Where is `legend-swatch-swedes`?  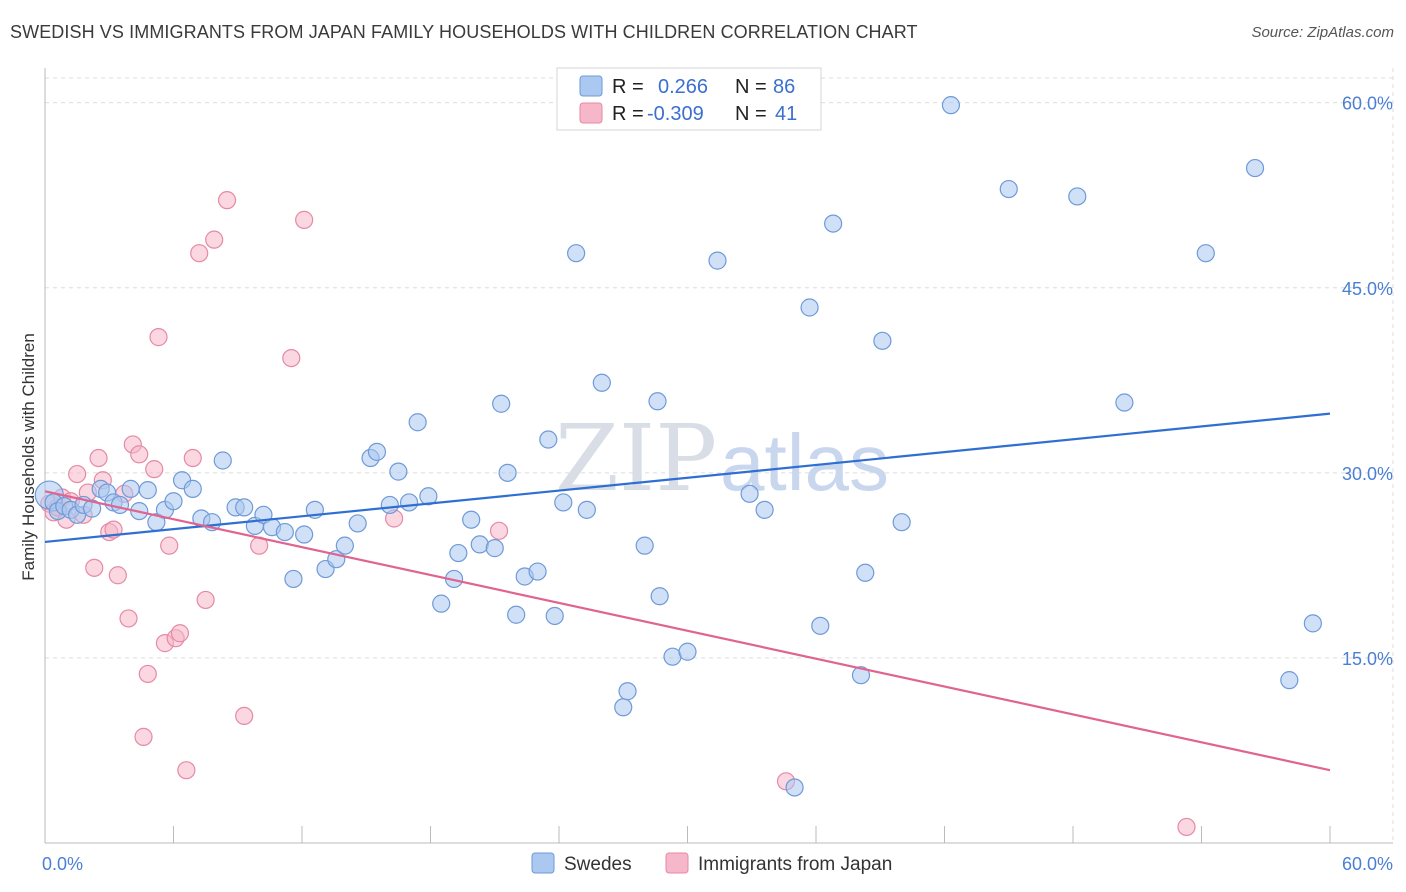 legend-swatch-swedes is located at coordinates (591, 86).